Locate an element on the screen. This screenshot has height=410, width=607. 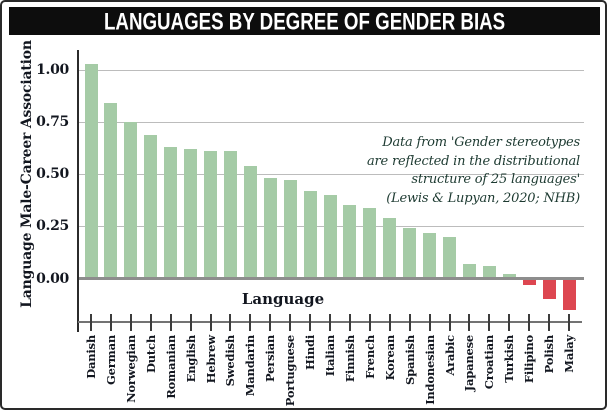
y-axis-line is located at coordinates (78, 191).